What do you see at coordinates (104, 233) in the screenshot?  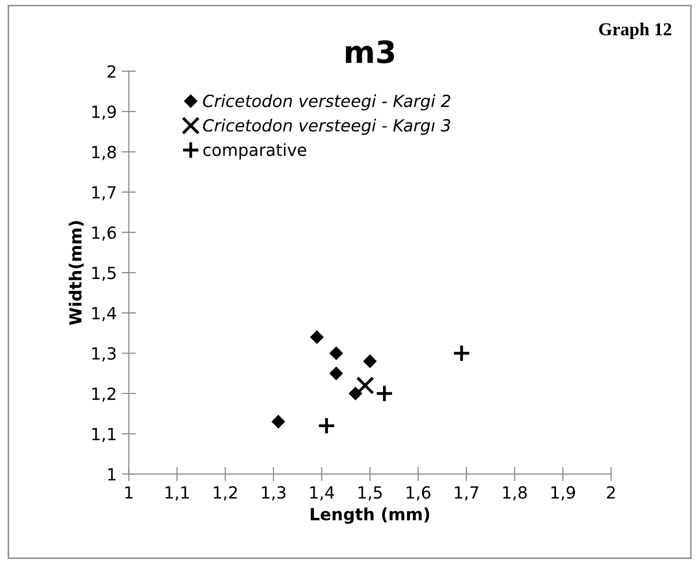 I see `y-tick-label: 1,6` at bounding box center [104, 233].